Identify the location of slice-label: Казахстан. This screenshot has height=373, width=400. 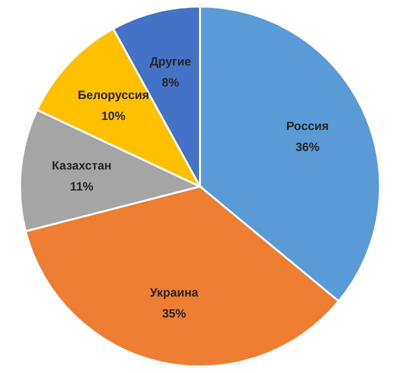
(82, 165).